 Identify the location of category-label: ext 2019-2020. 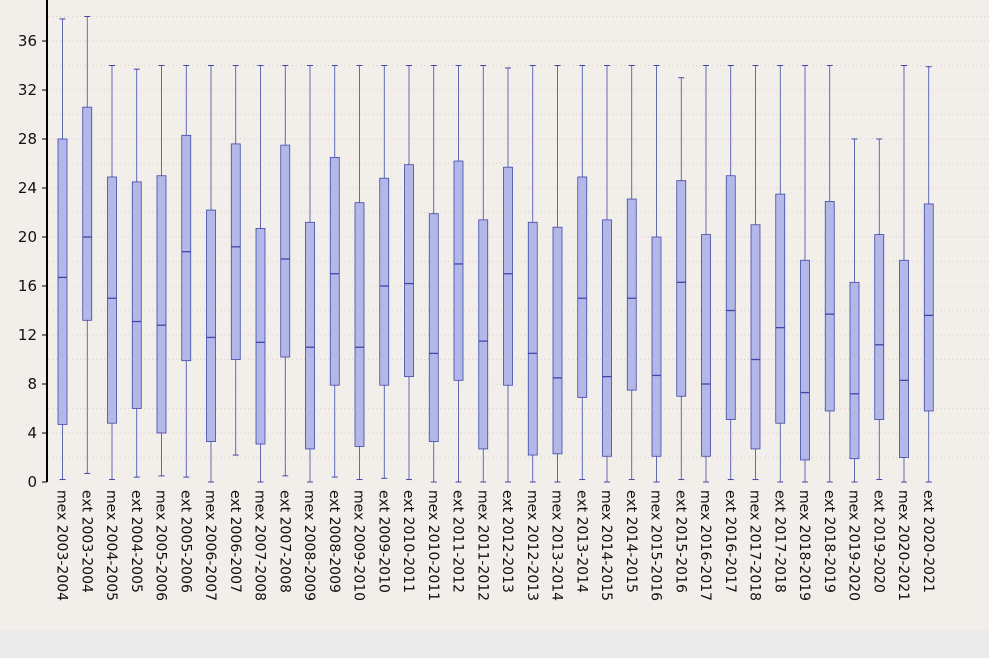
(878, 541).